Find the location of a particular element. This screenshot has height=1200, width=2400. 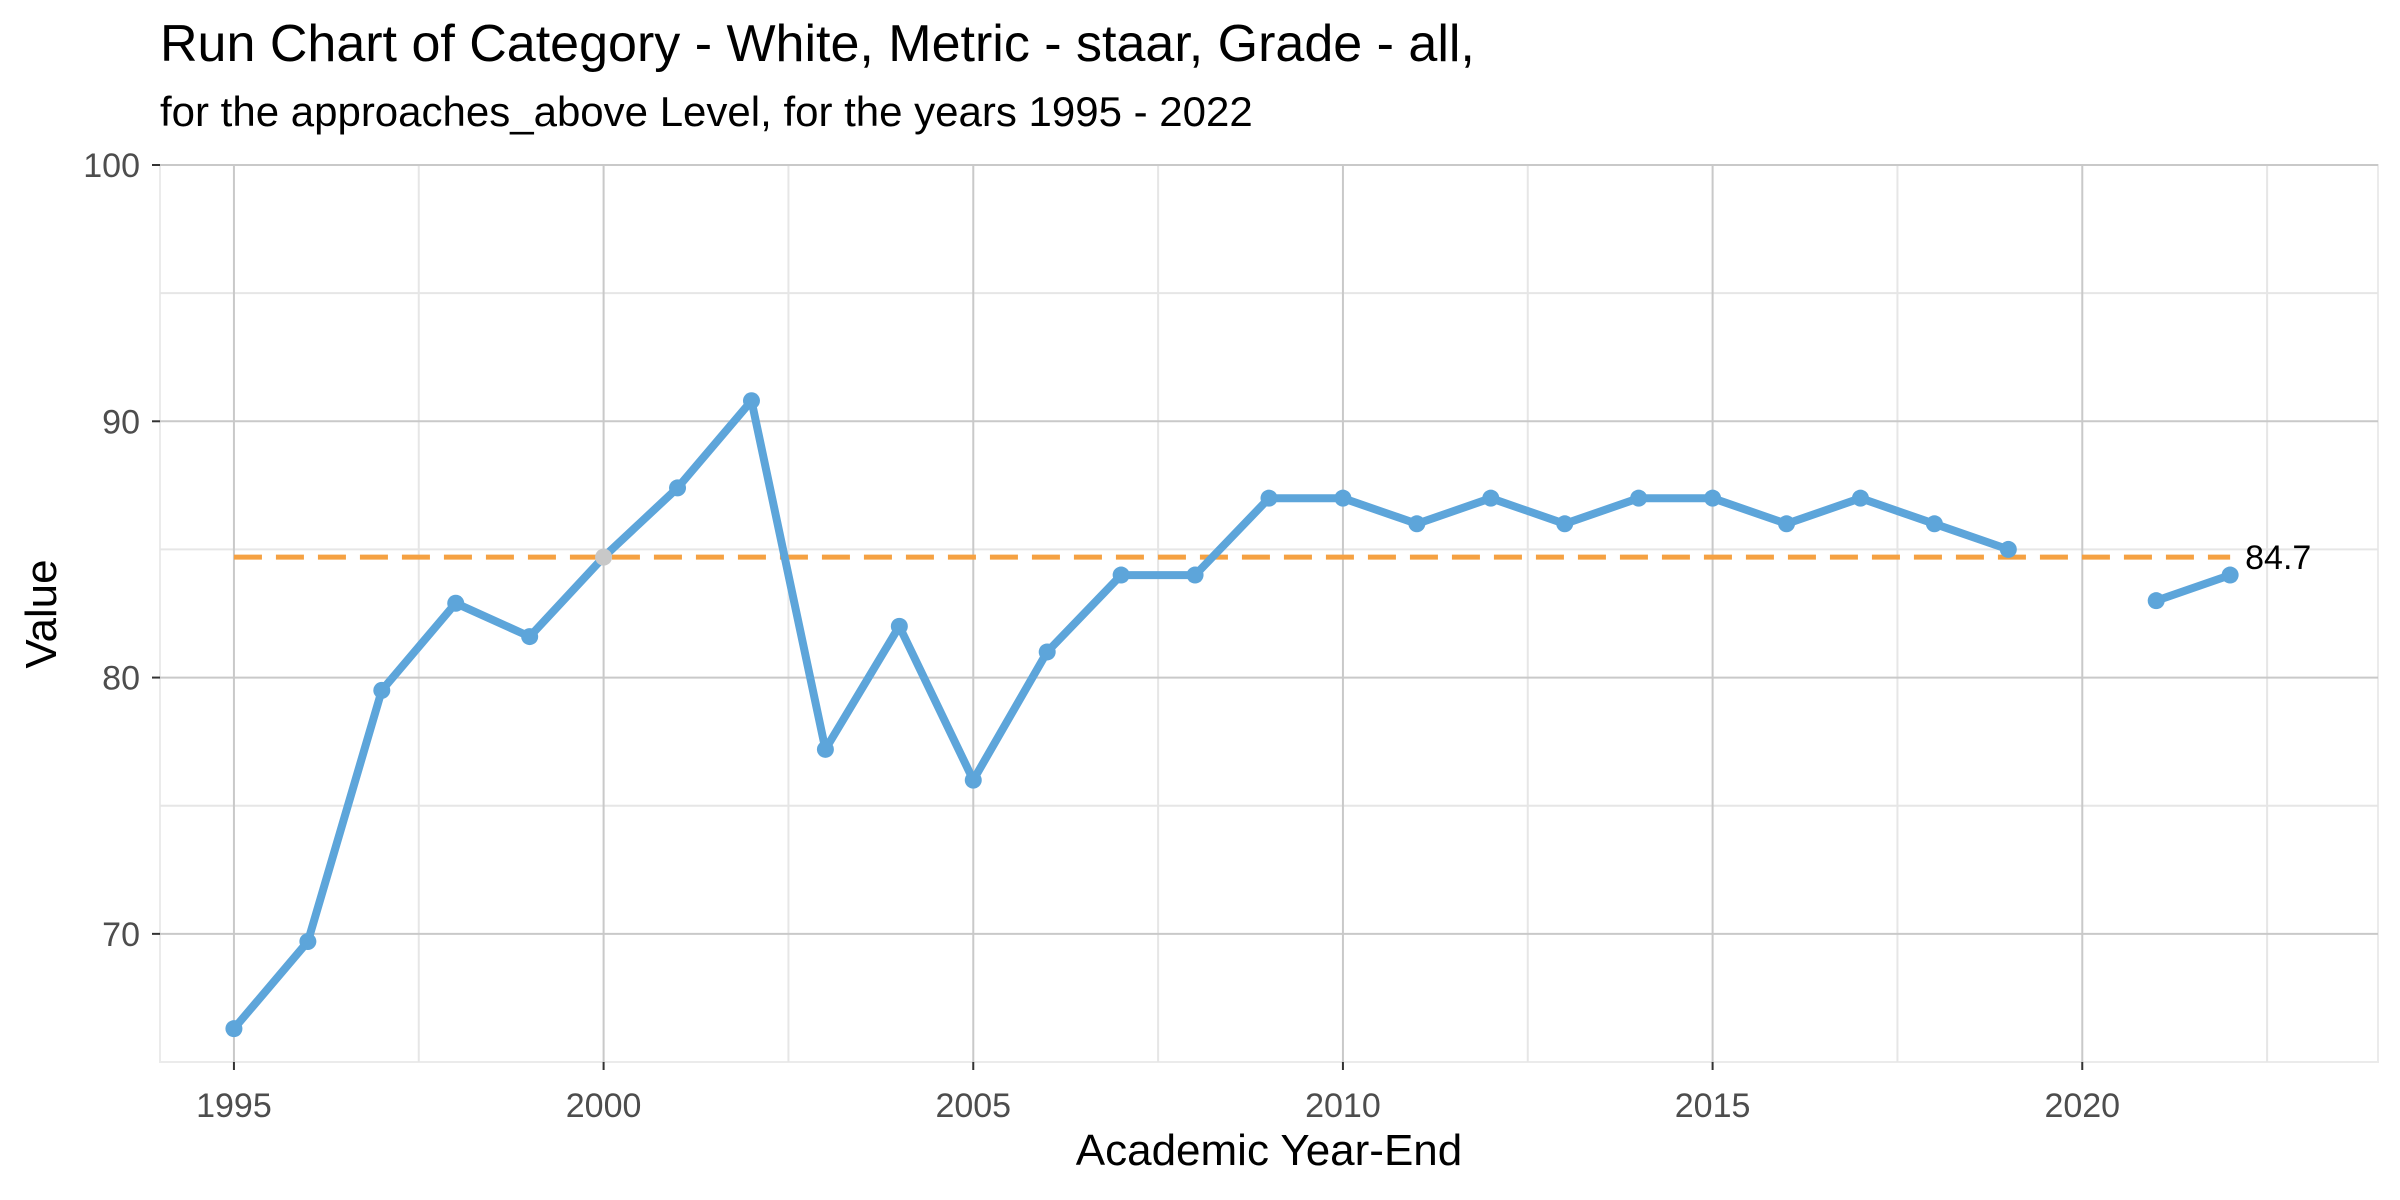

x-tick-label: 1995 is located at coordinates (234, 1106).